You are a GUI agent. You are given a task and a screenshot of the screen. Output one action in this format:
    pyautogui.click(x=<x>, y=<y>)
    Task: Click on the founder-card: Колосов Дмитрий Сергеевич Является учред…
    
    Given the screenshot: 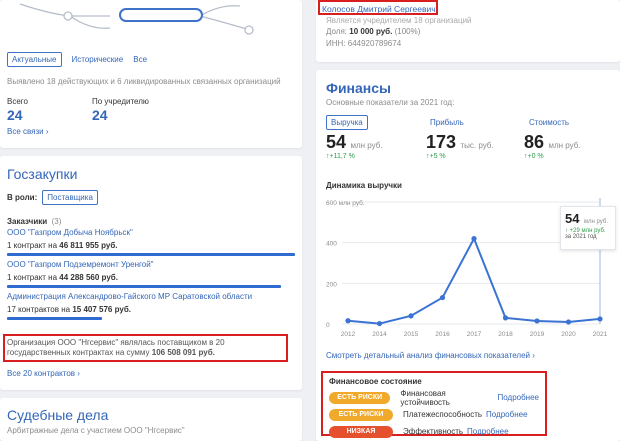 What is the action you would take?
    pyautogui.click(x=468, y=31)
    